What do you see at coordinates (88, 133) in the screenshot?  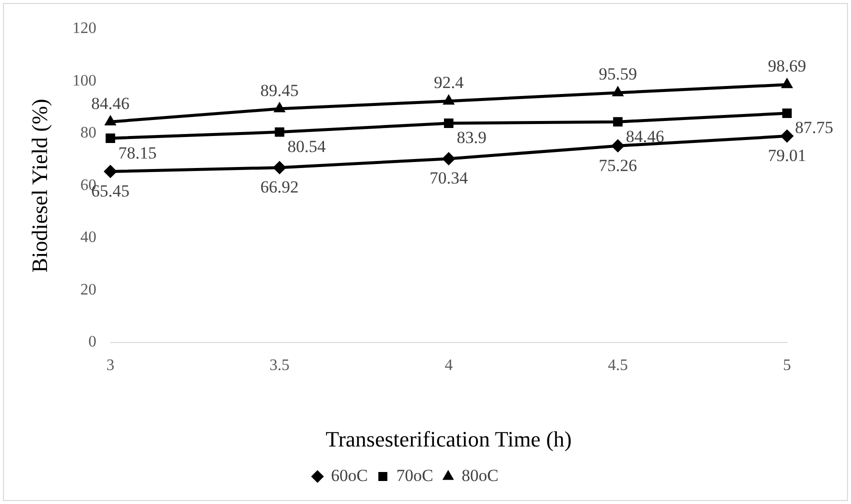 I see `y-tick-label: 80` at bounding box center [88, 133].